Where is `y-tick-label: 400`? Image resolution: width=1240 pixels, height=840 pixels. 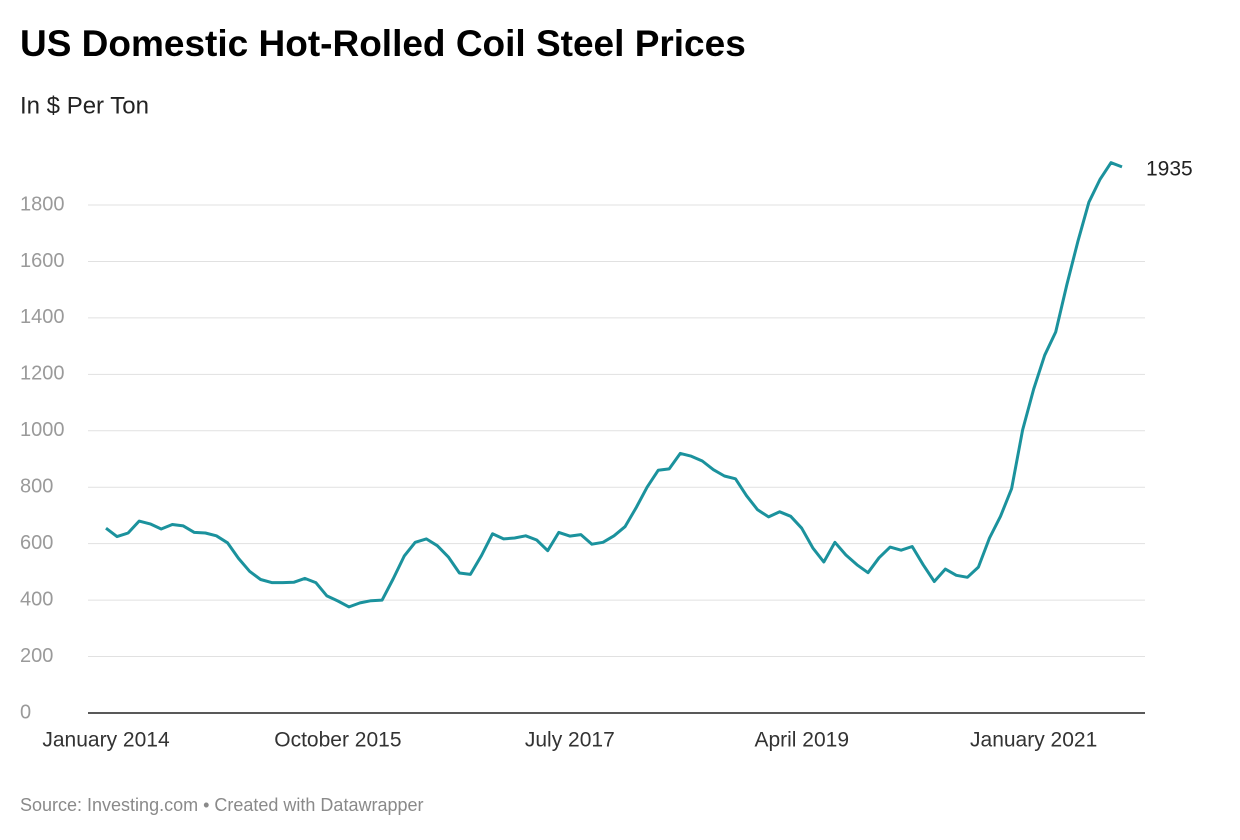
y-tick-label: 400 is located at coordinates (36, 599).